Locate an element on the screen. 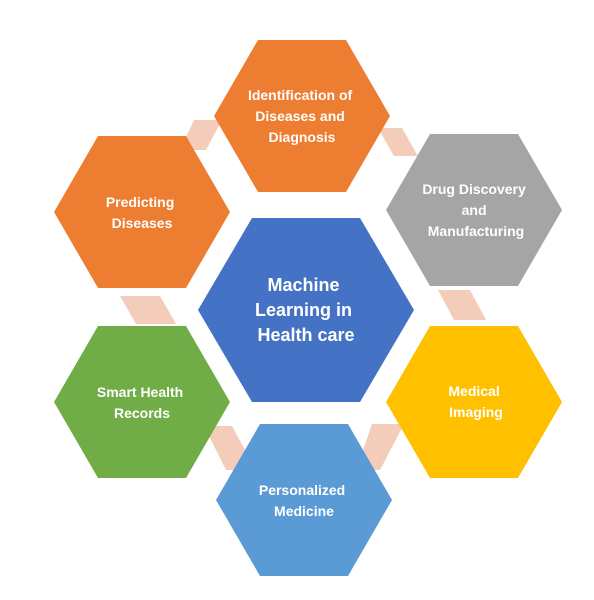  hexagon-center-line-2: Learning in is located at coordinates (303, 310).